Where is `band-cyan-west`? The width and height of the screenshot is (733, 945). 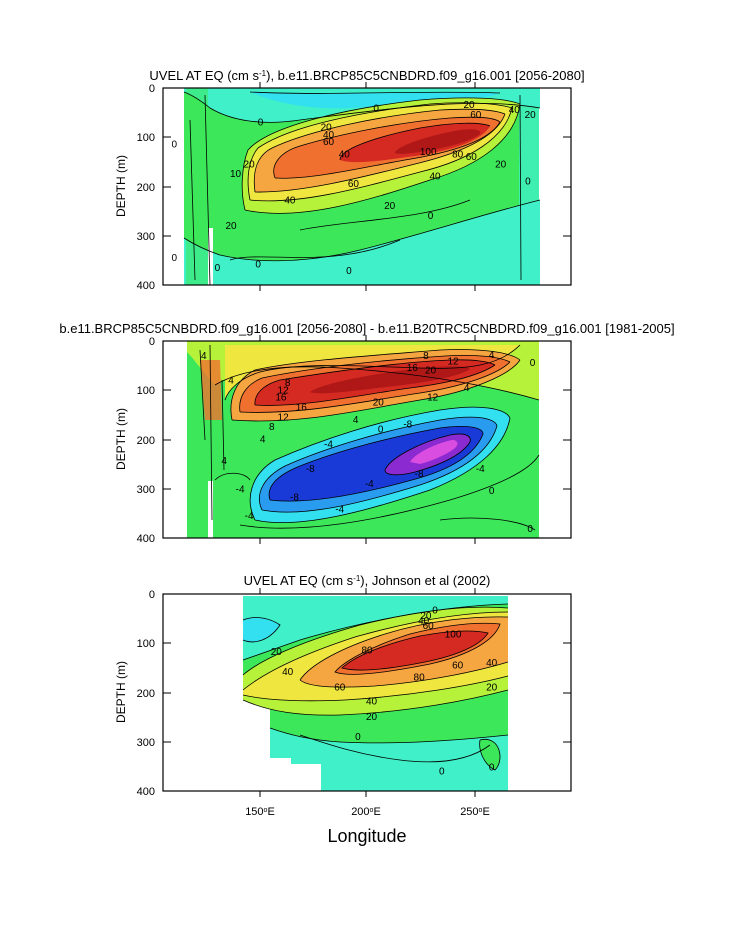 band-cyan-west is located at coordinates (261, 629).